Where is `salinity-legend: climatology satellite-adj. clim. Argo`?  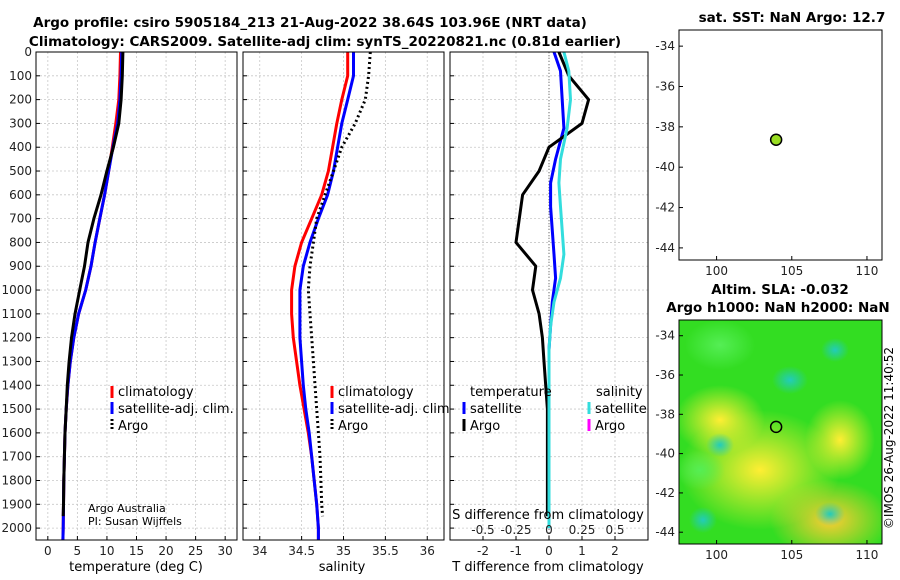
salinity-legend: climatology satellite-adj. clim. Argo is located at coordinates (392, 409).